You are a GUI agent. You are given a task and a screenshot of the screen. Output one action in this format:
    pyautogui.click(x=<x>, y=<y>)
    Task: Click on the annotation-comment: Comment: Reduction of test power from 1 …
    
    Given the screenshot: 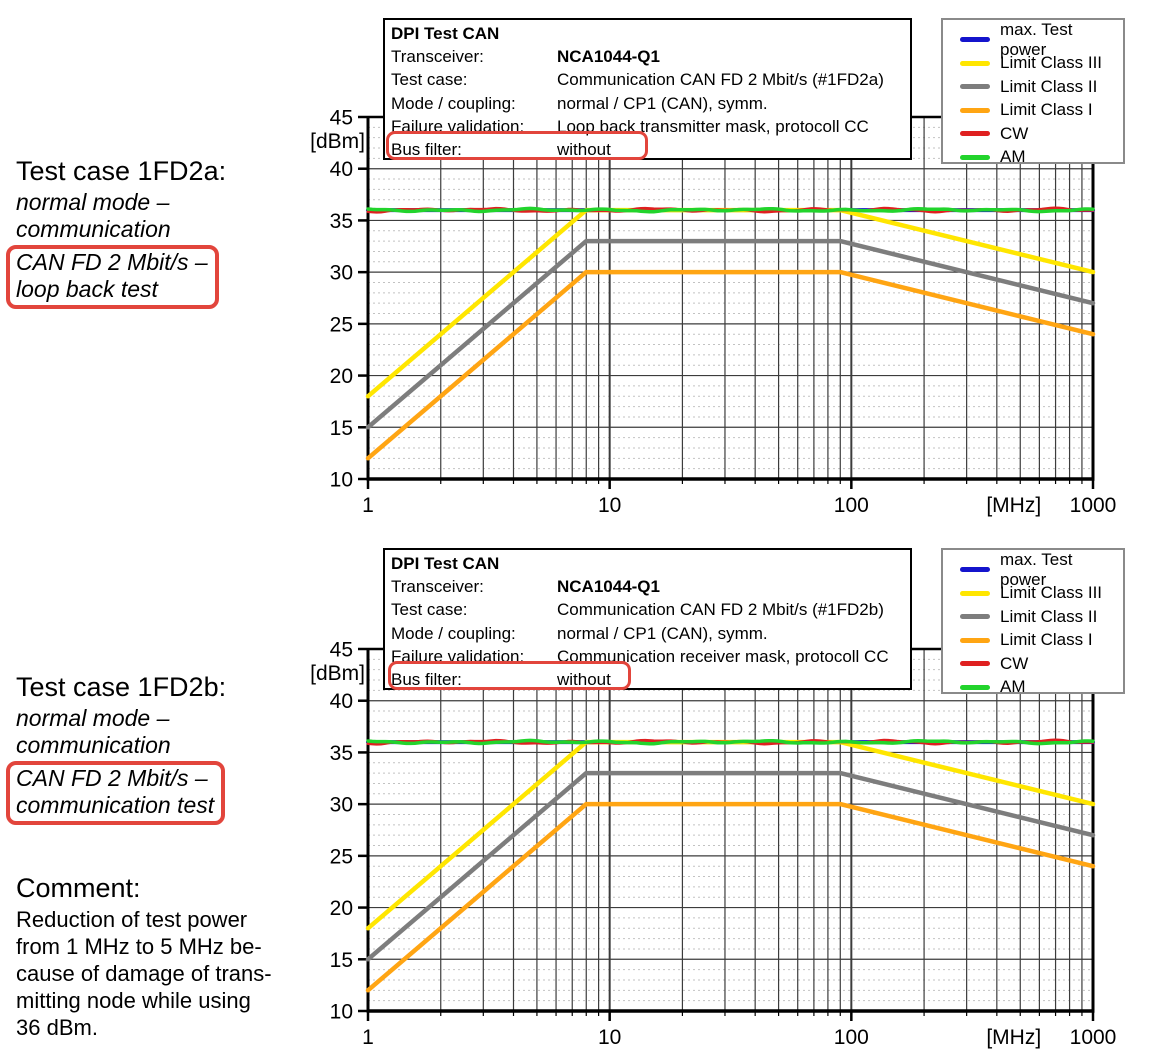 What is the action you would take?
    pyautogui.click(x=144, y=957)
    